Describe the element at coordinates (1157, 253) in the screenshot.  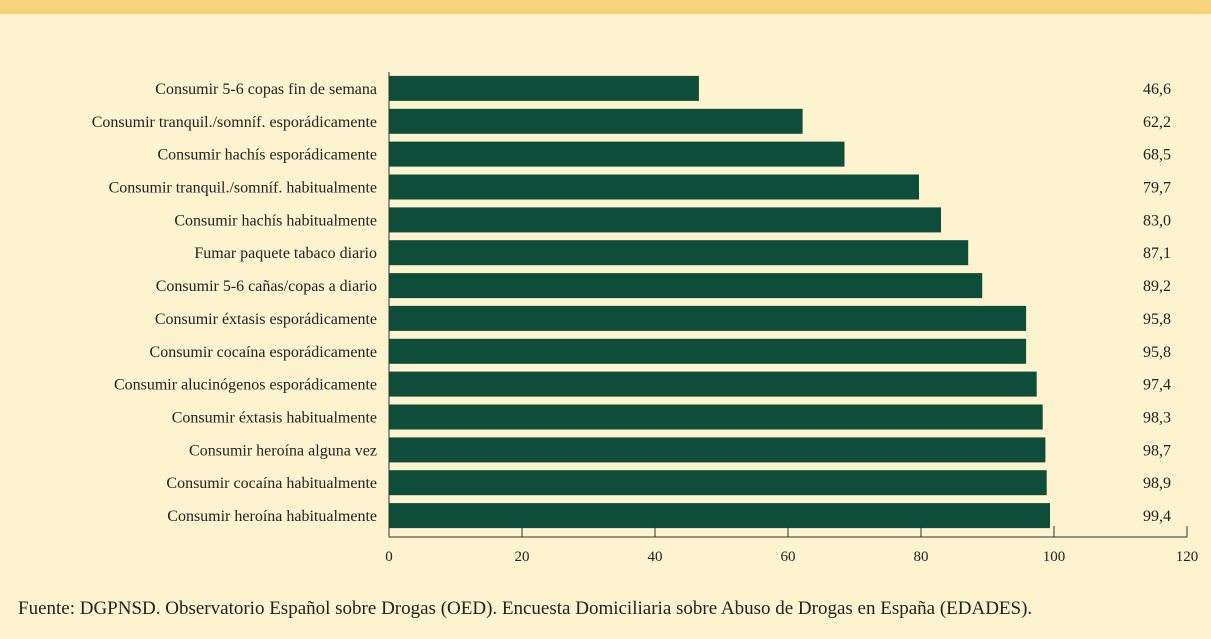
I see `value-label: 87,1` at that location.